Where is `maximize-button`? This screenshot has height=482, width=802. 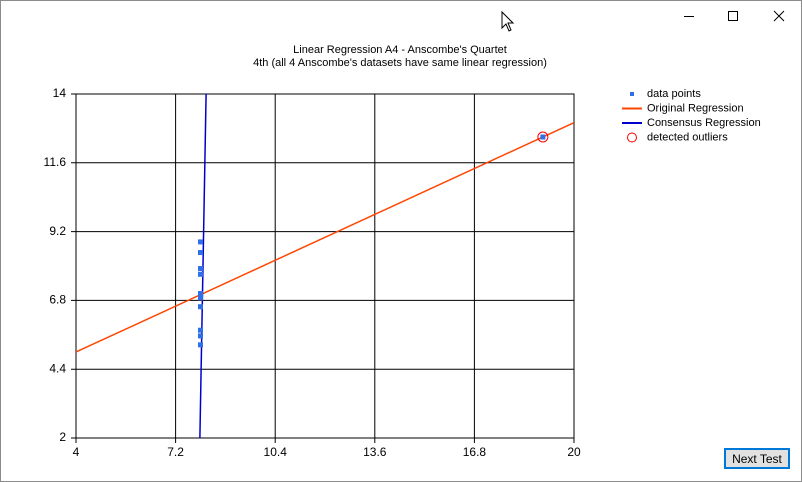
maximize-button is located at coordinates (733, 16).